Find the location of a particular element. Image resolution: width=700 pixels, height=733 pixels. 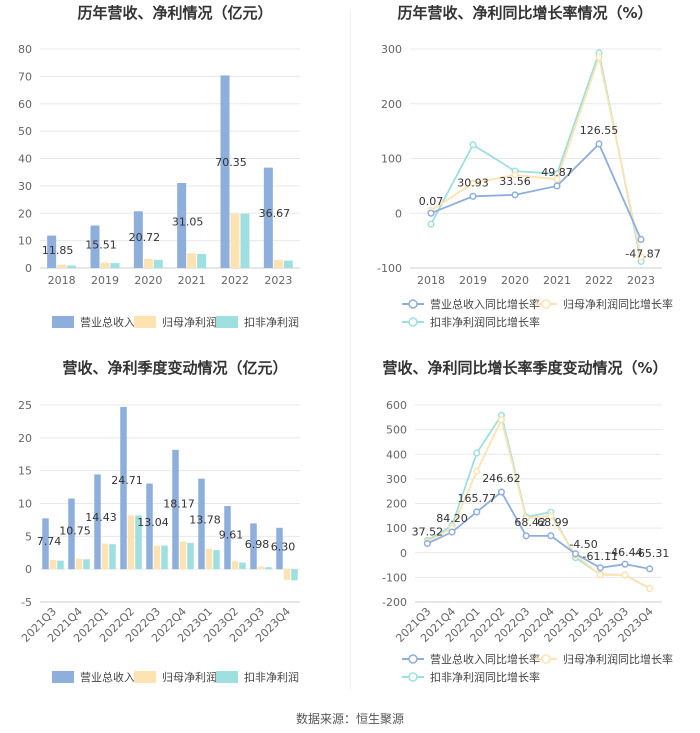

y-tick-label: -100 is located at coordinates (389, 268).